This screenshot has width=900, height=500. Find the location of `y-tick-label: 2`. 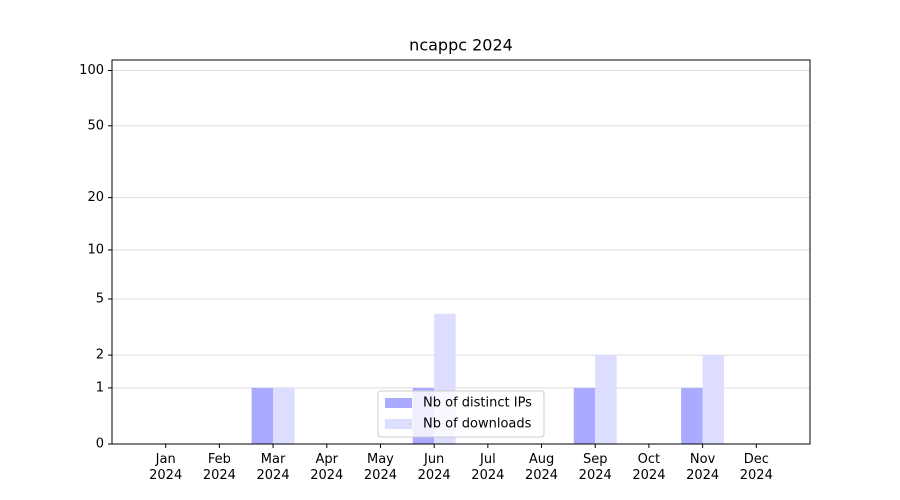

y-tick-label: 2 is located at coordinates (100, 355).